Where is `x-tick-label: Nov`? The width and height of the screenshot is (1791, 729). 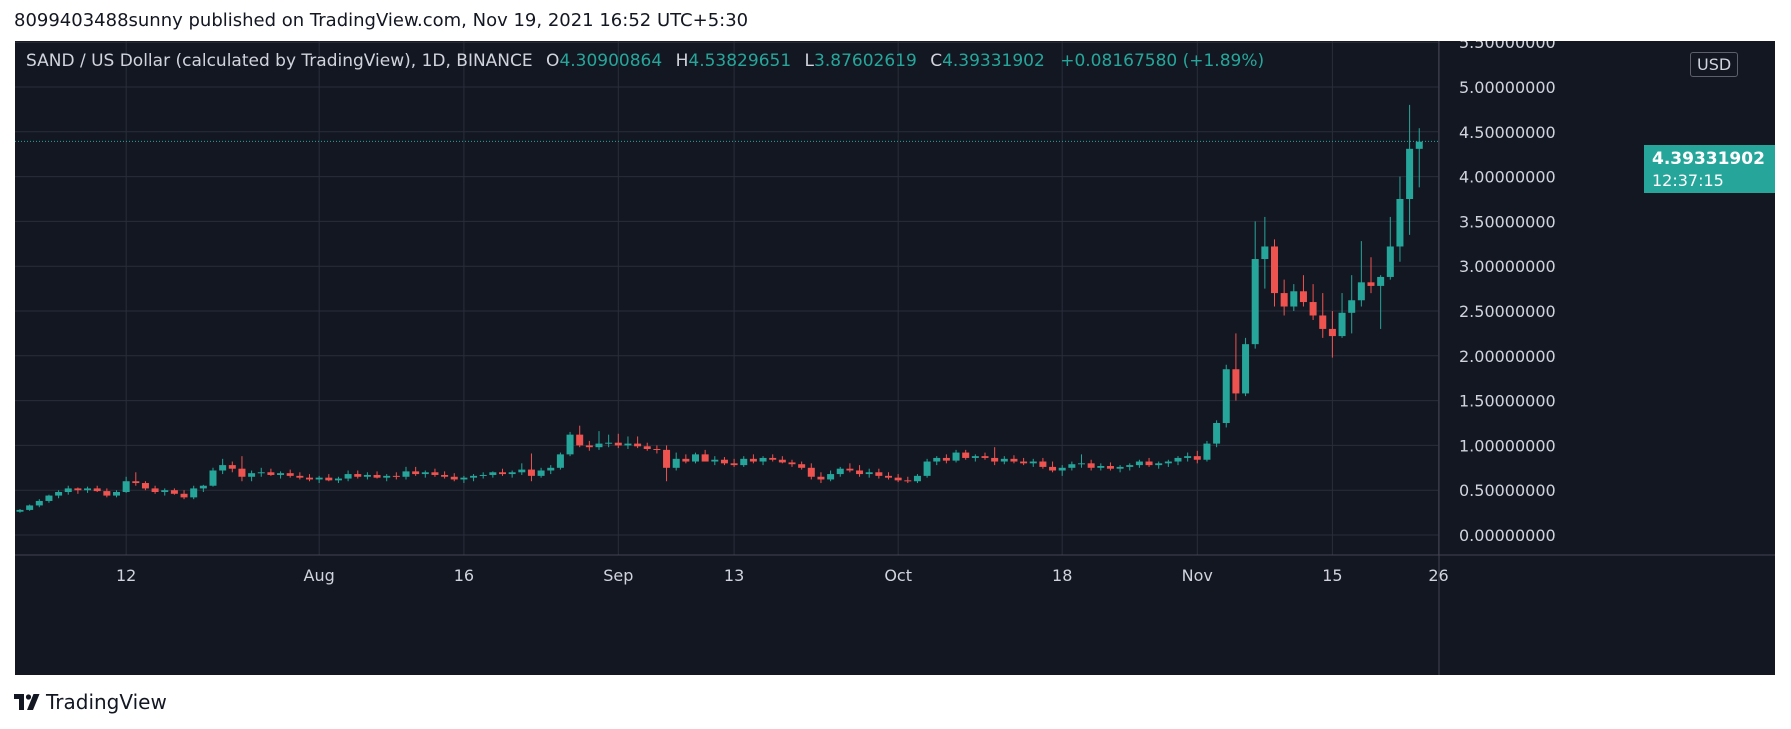 x-tick-label: Nov is located at coordinates (1197, 575).